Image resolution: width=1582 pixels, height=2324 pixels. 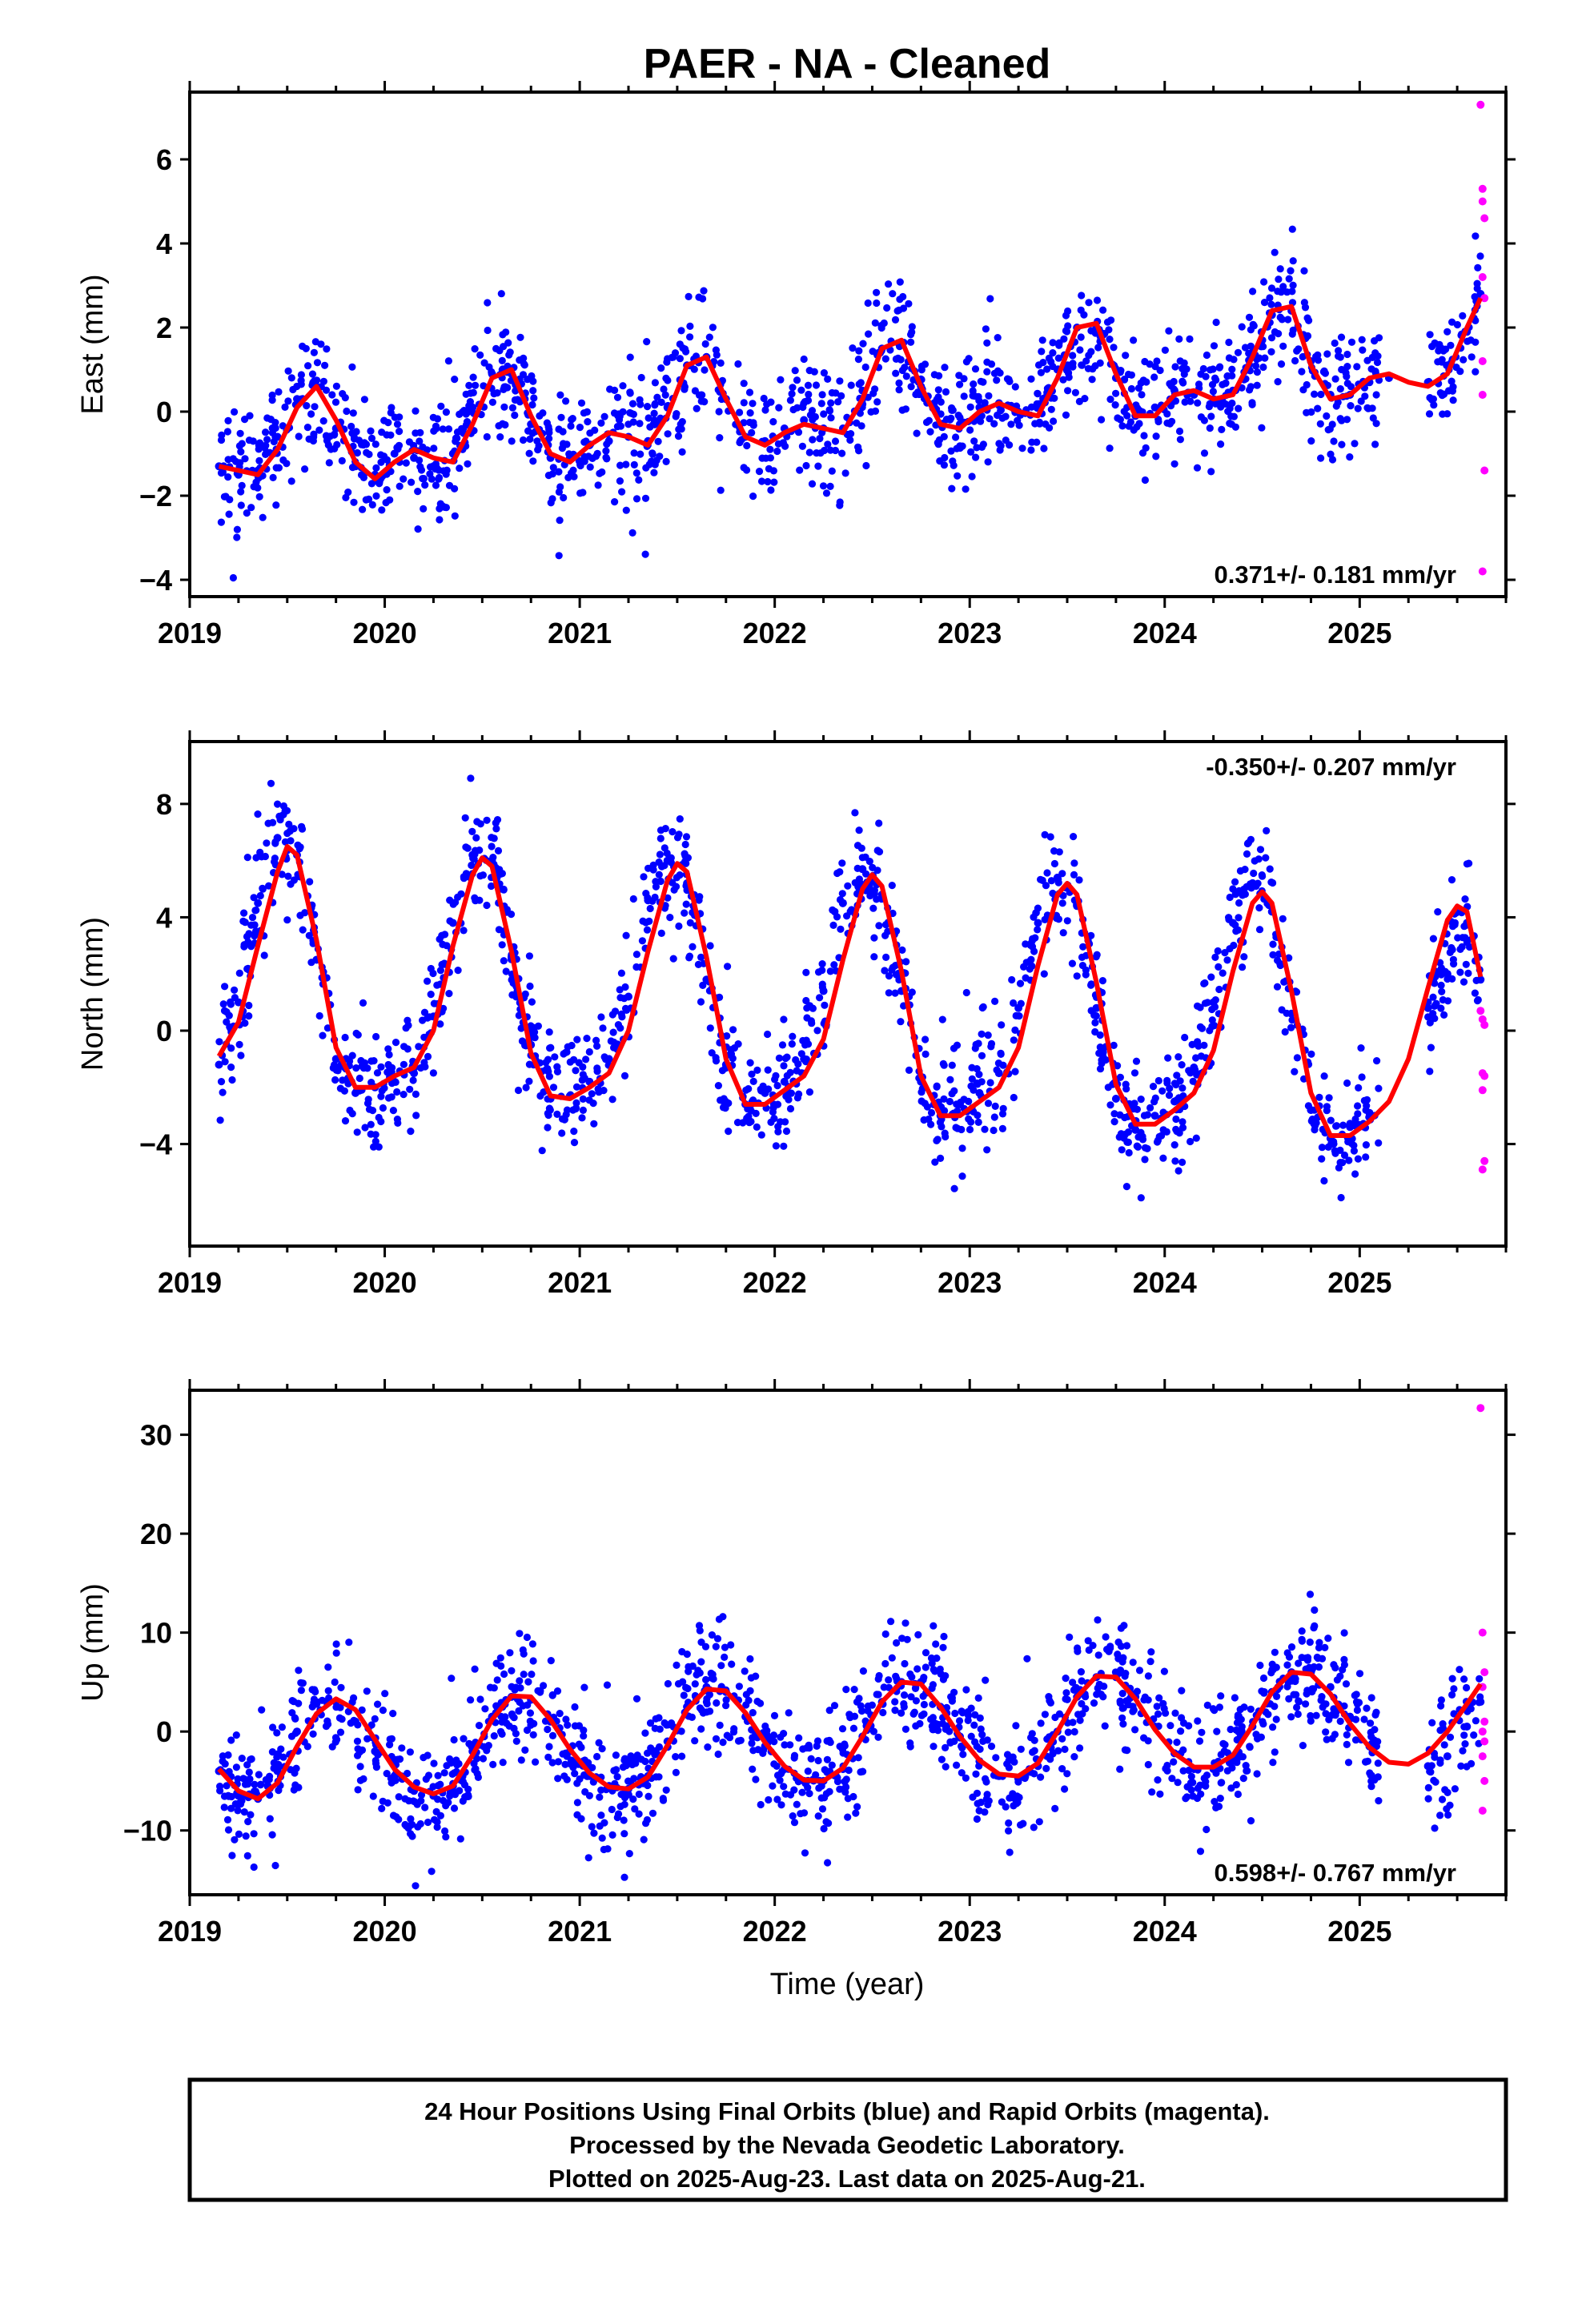 I want to click on up-rapid-point, so click(x=1483, y=1632).